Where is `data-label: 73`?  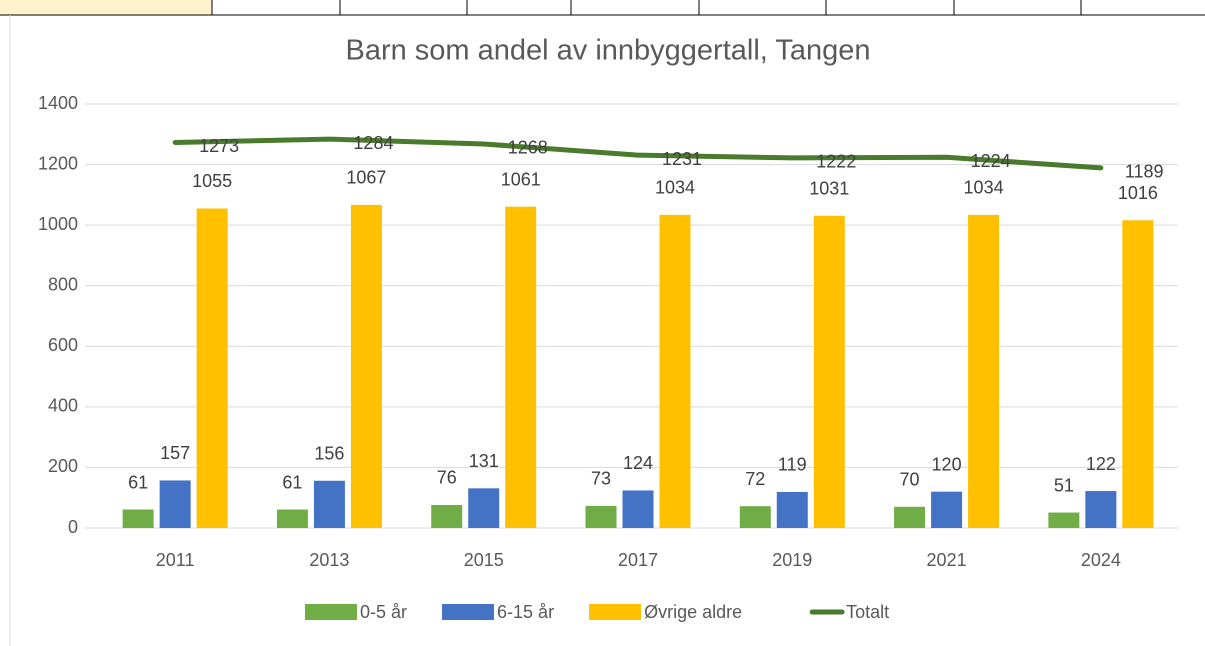
data-label: 73 is located at coordinates (601, 479).